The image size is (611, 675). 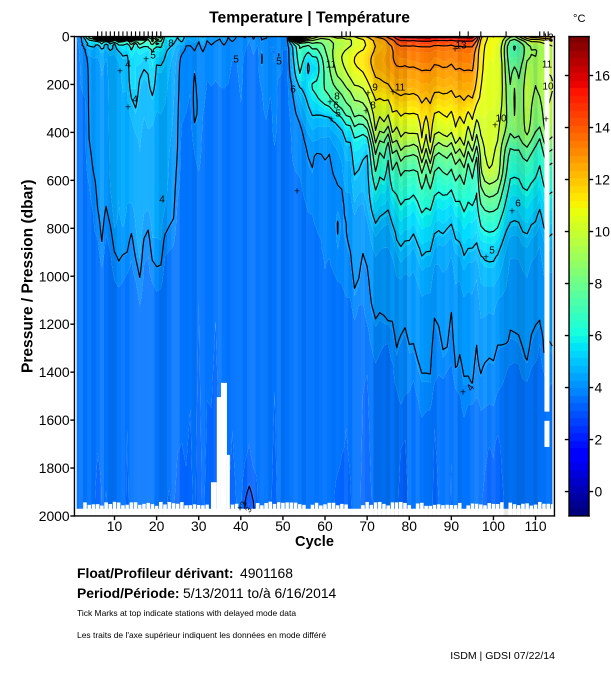 What do you see at coordinates (54, 372) in the screenshot?
I see `svg-text: 1400` at bounding box center [54, 372].